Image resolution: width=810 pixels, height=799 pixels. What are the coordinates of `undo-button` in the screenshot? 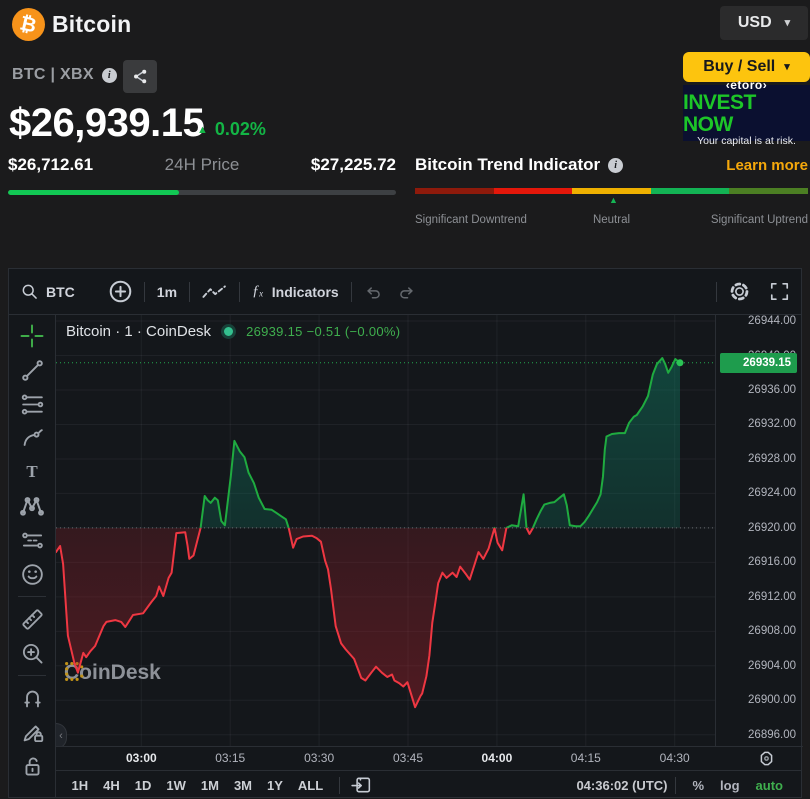 It's located at (373, 292).